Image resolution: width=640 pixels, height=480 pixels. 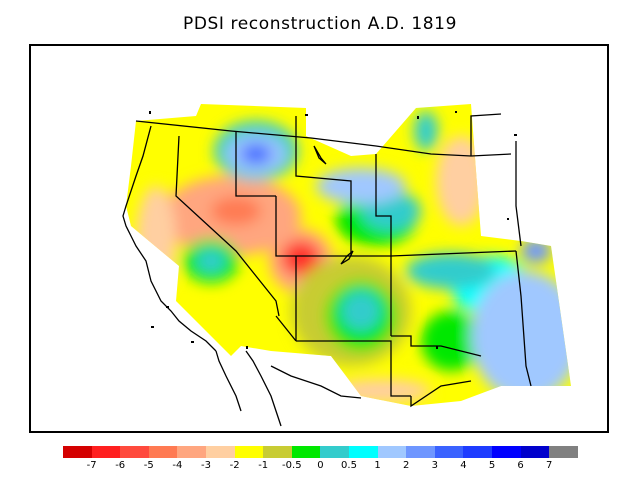 I want to click on colorbar-tick-label: 1, so click(x=377, y=465).